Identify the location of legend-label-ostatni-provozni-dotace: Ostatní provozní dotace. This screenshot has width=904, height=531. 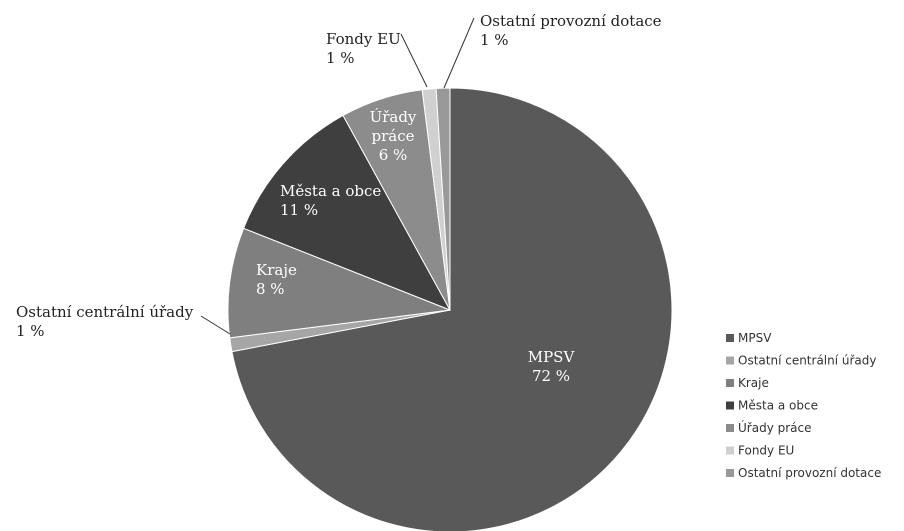
(809, 473).